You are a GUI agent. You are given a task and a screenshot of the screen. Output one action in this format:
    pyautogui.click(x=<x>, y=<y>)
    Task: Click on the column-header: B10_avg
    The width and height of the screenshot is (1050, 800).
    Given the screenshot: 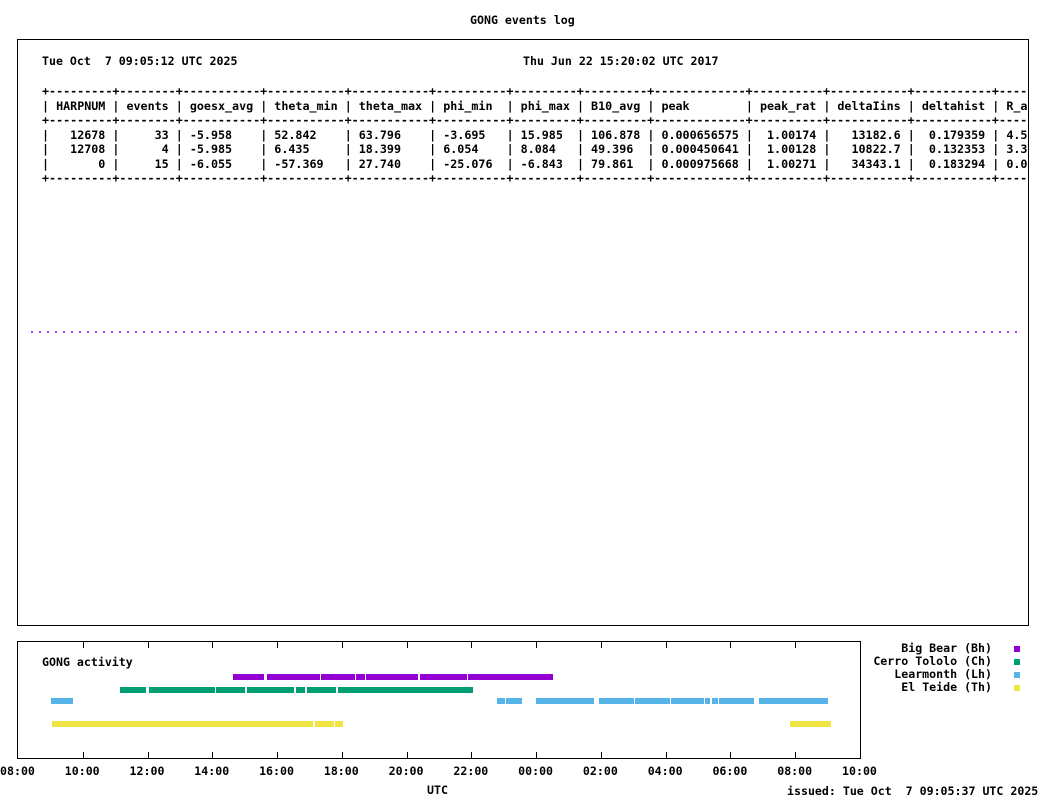 What is the action you would take?
    pyautogui.click(x=616, y=105)
    